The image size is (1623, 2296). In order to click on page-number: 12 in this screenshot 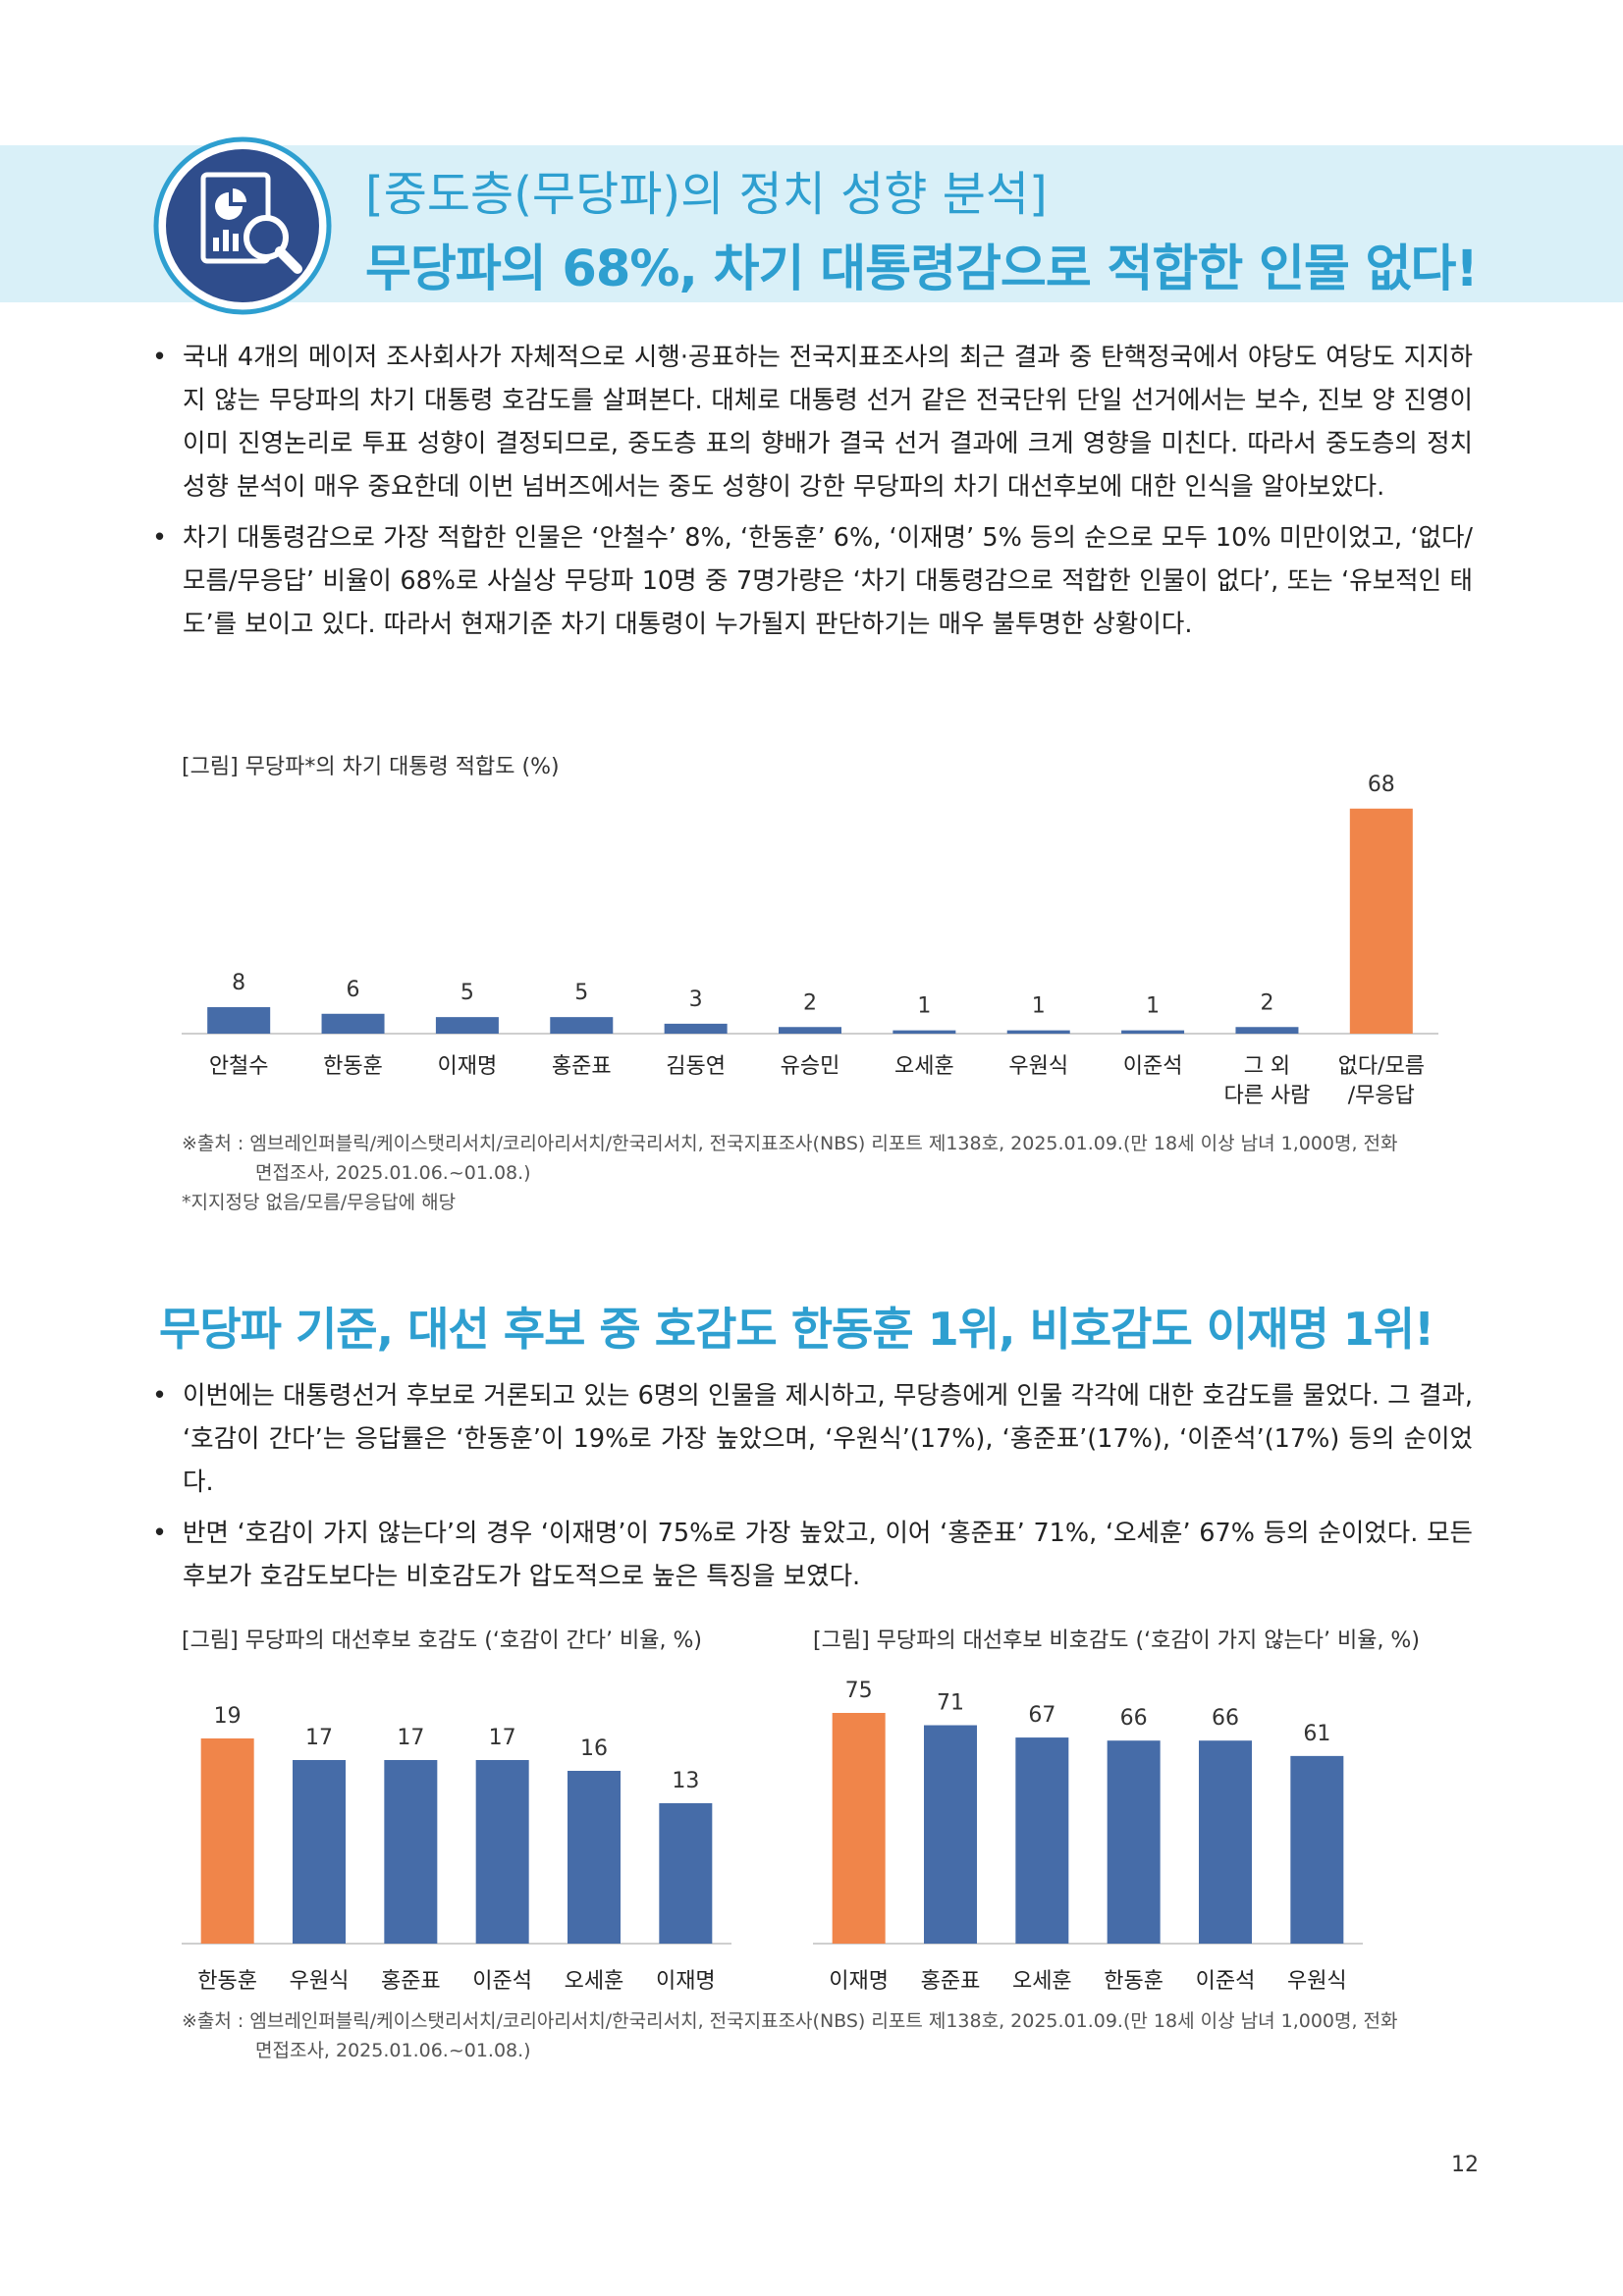, I will do `click(1465, 2165)`.